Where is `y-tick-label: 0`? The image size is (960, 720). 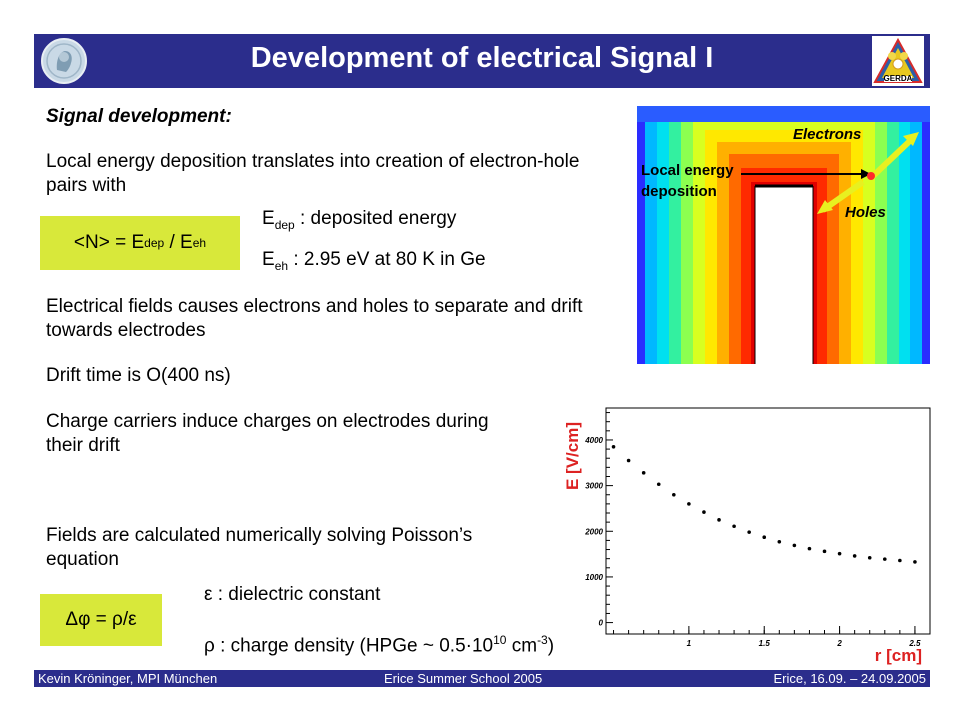
y-tick-label: 0 is located at coordinates (601, 623).